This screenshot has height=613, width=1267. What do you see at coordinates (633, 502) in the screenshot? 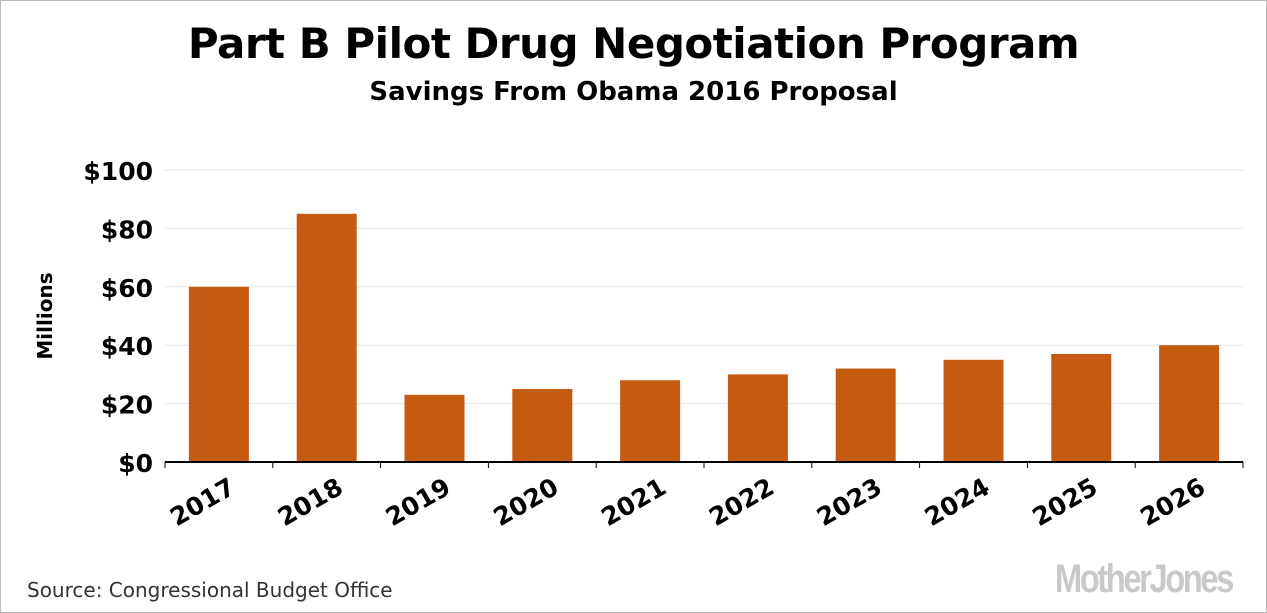
I see `x-tick-label: 2021` at bounding box center [633, 502].